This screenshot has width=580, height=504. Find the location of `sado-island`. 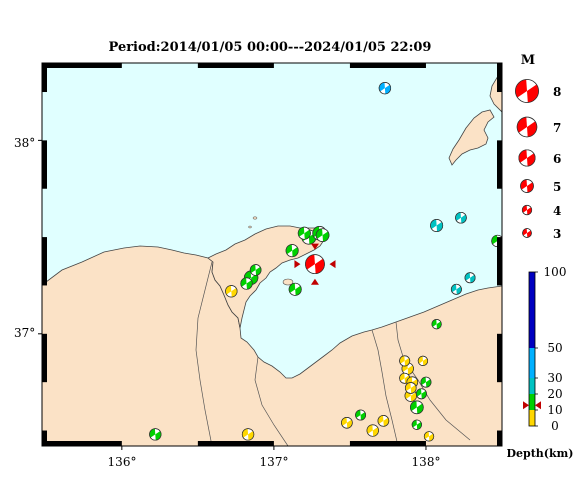

sado-island is located at coordinates (471, 137).